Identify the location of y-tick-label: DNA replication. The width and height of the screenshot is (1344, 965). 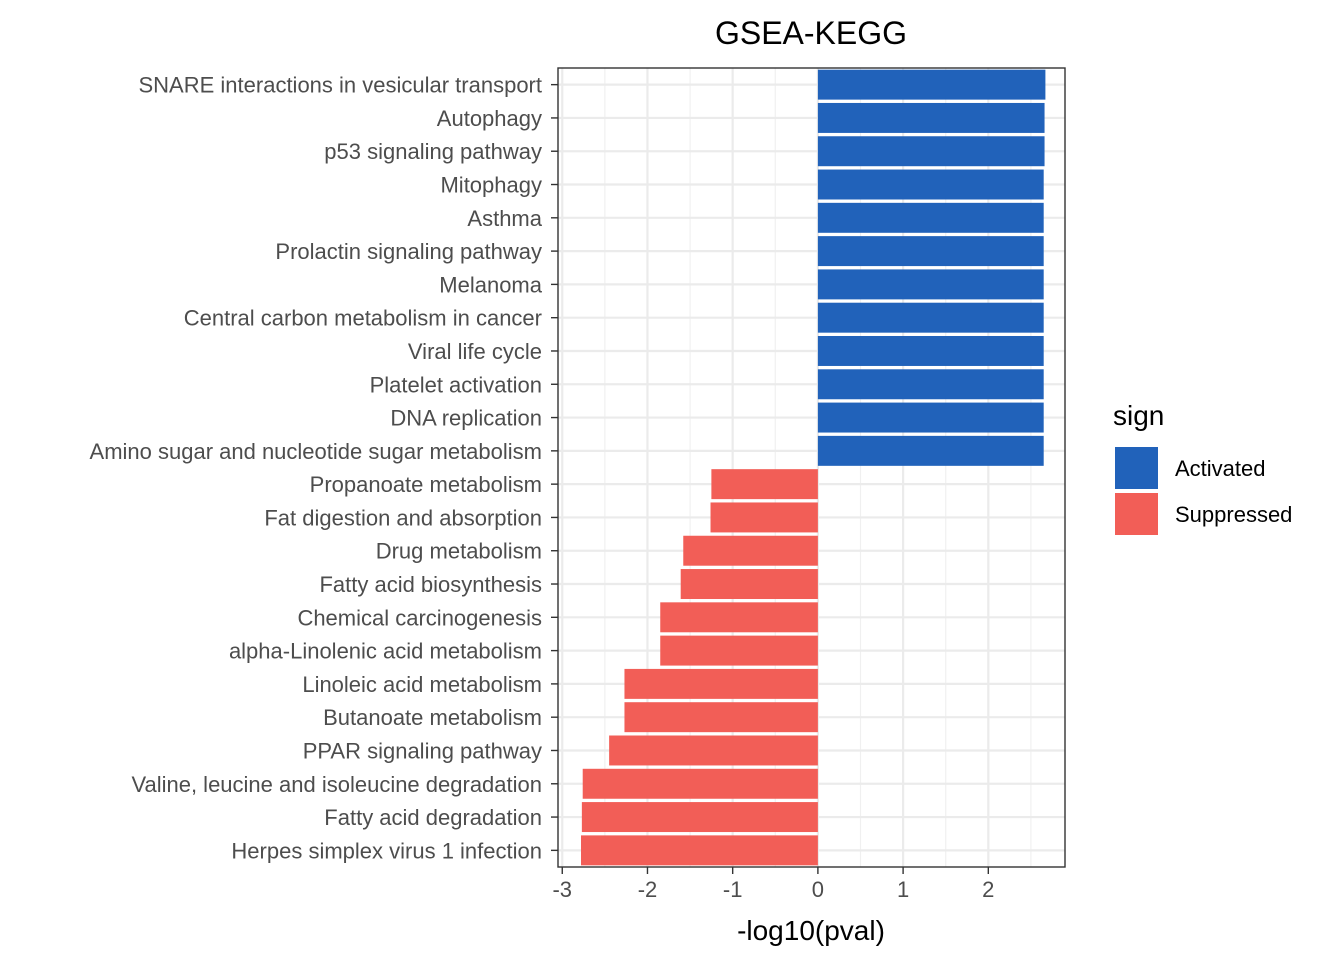
(466, 418).